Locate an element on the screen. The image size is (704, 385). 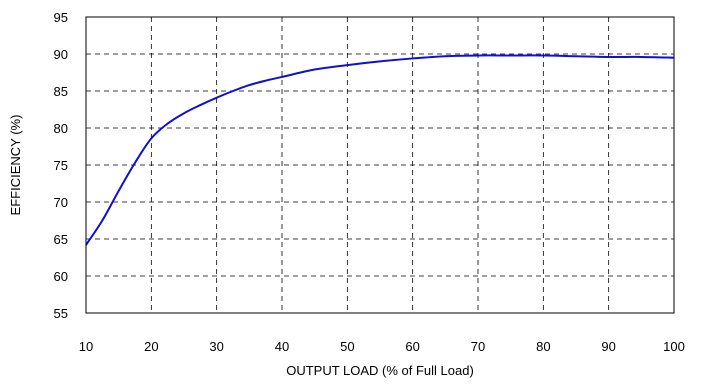
x-tick-label: 90 is located at coordinates (608, 346).